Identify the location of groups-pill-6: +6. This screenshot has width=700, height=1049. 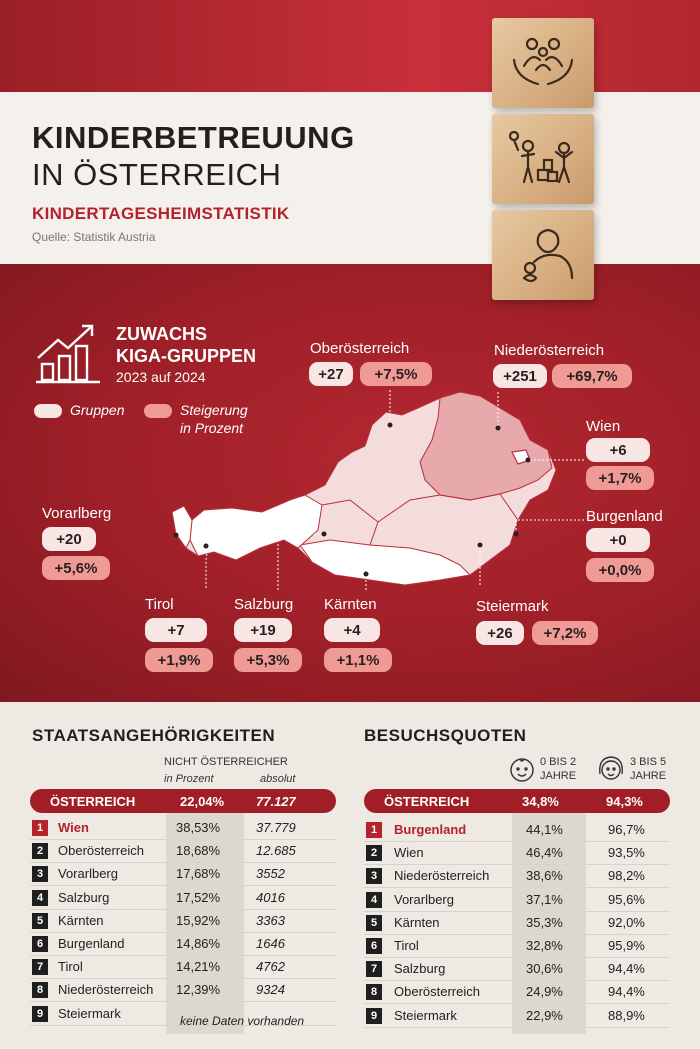
(618, 450).